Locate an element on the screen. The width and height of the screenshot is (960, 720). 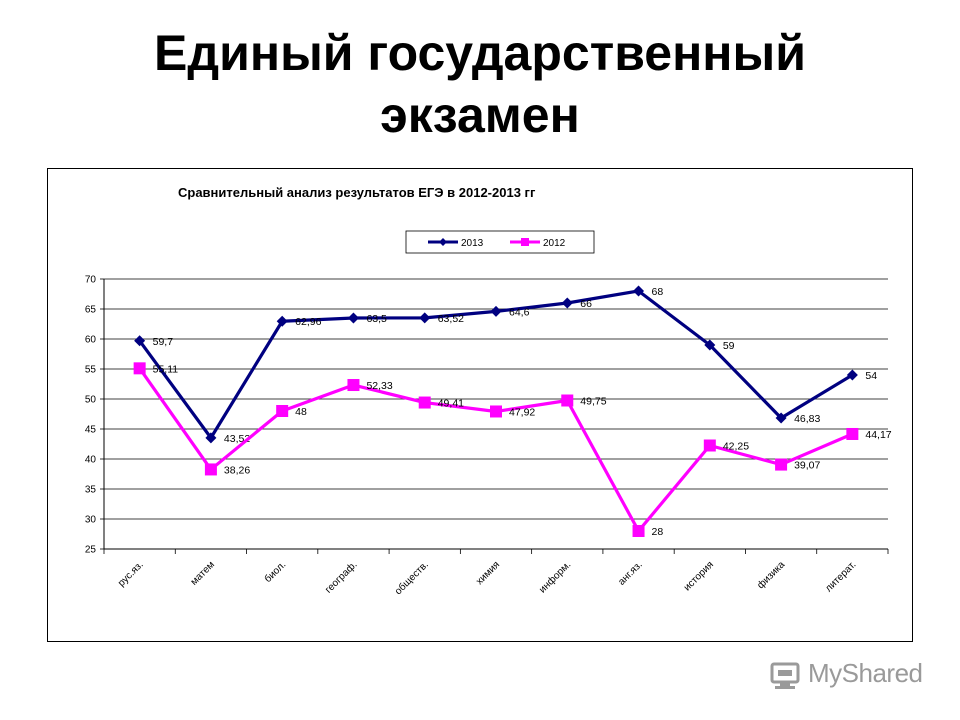
y-tick-label: 70 is located at coordinates (91, 280).